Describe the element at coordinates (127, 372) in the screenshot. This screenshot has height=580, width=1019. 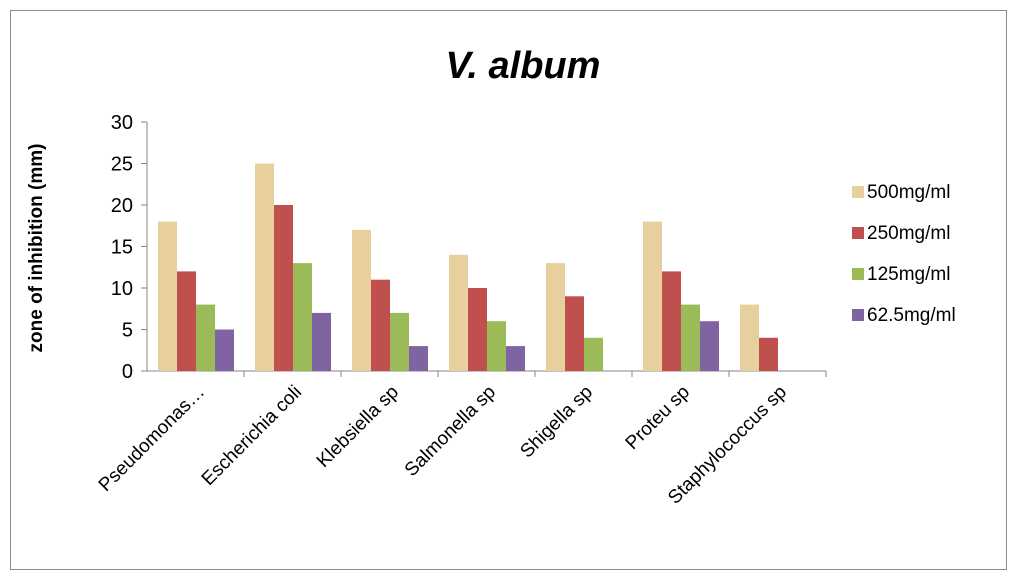
I see `y-tick-label: 0` at that location.